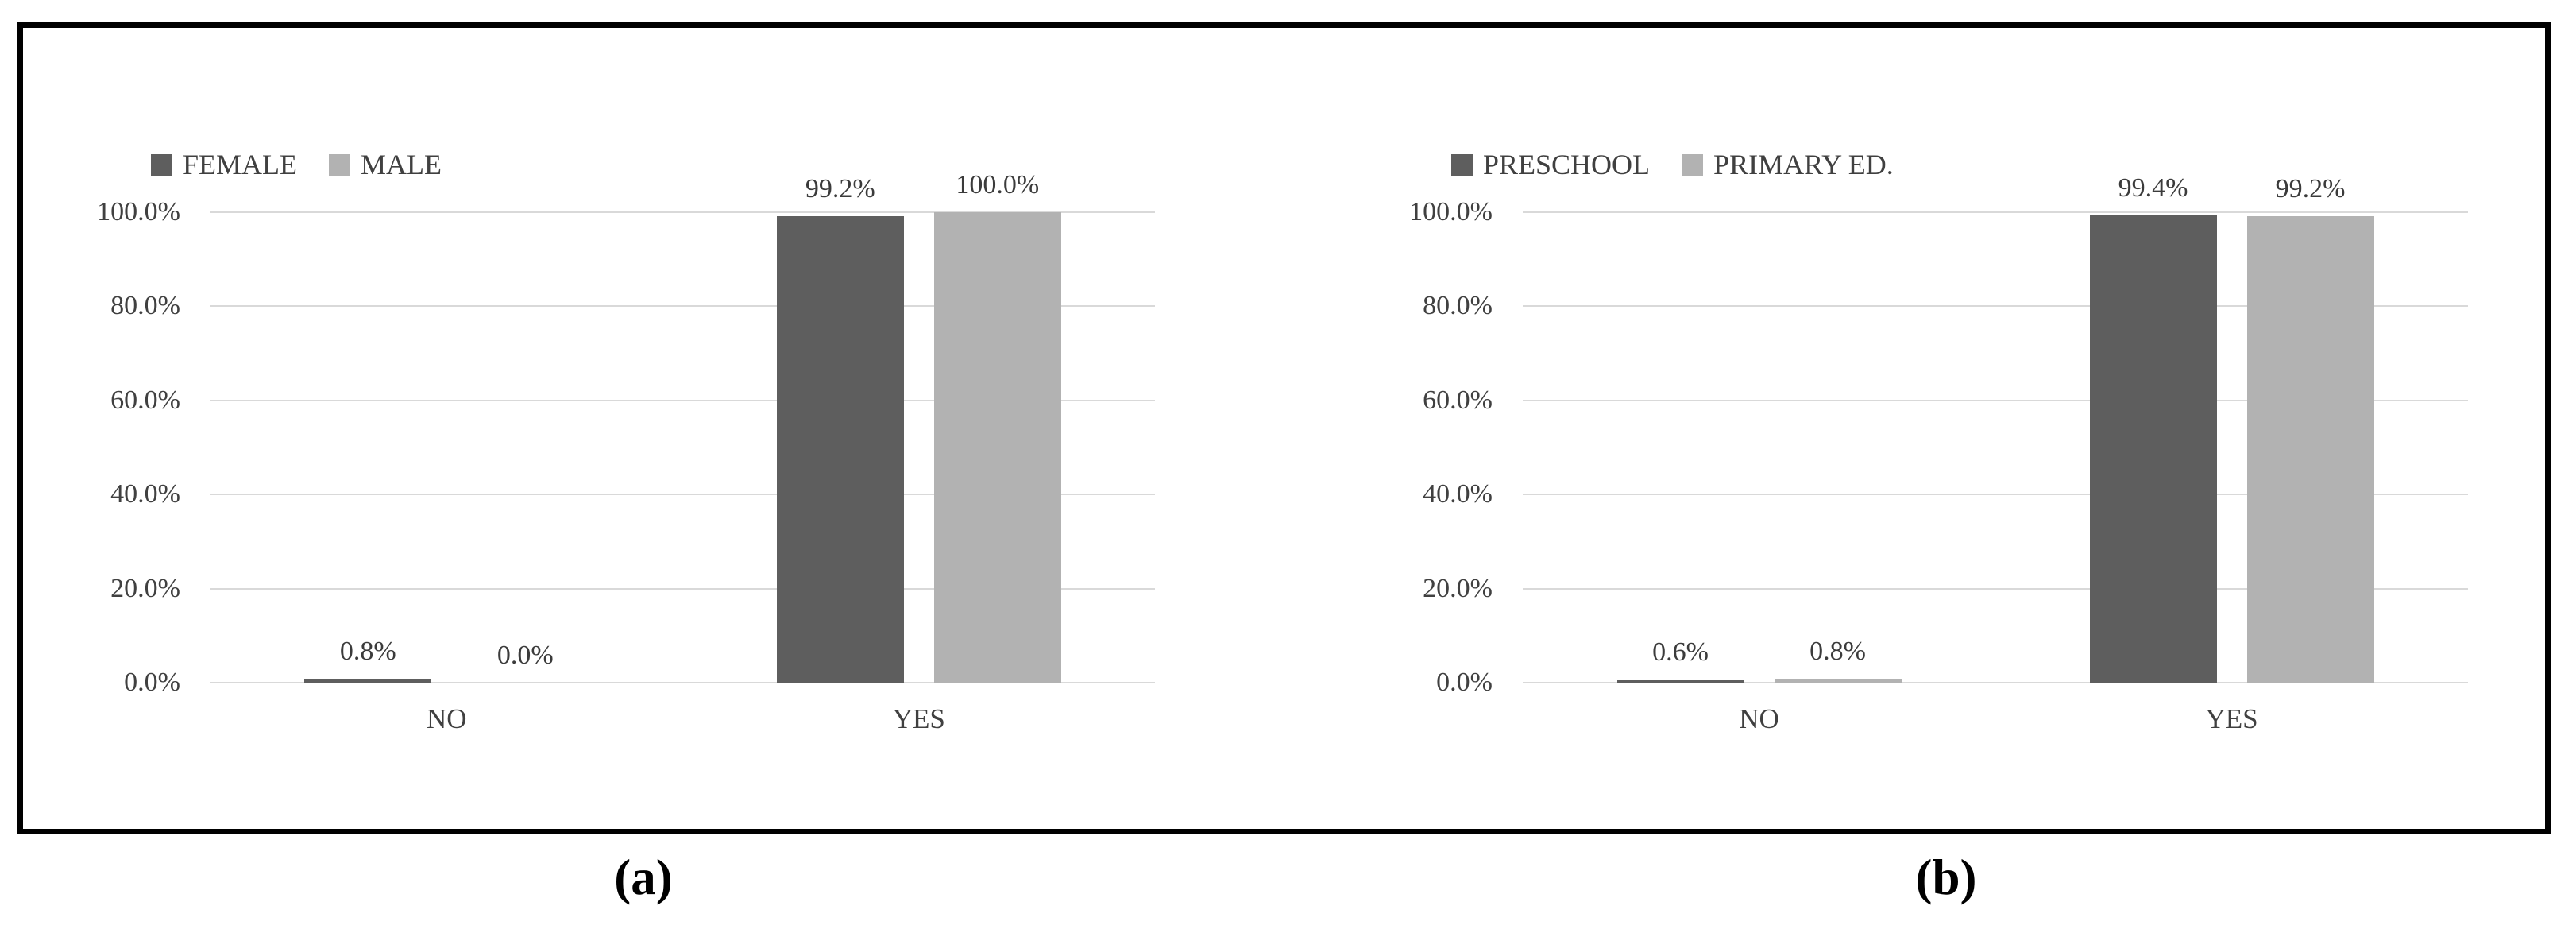 The height and width of the screenshot is (937, 2576). Describe the element at coordinates (1680, 653) in the screenshot. I see `bar-value-label: 0.6%` at that location.